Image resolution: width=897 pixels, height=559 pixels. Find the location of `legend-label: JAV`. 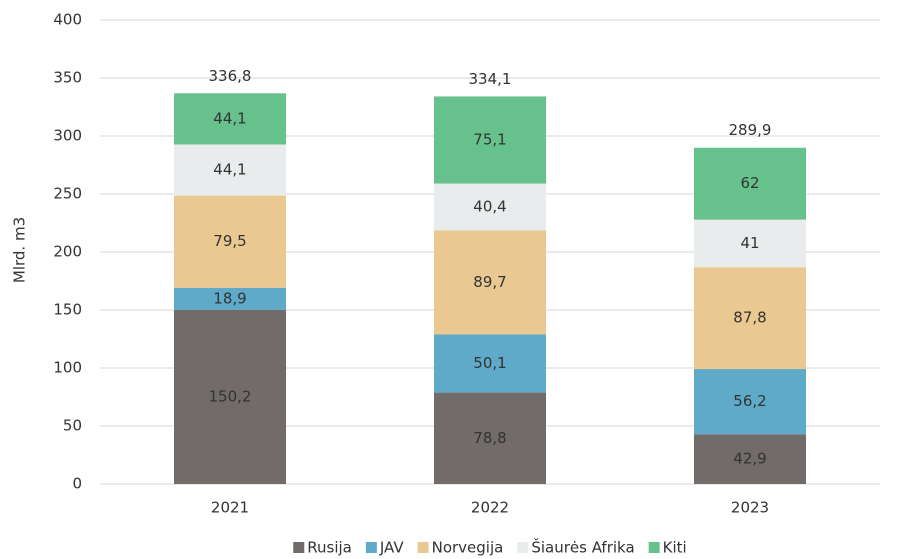

legend-label: JAV is located at coordinates (391, 548).